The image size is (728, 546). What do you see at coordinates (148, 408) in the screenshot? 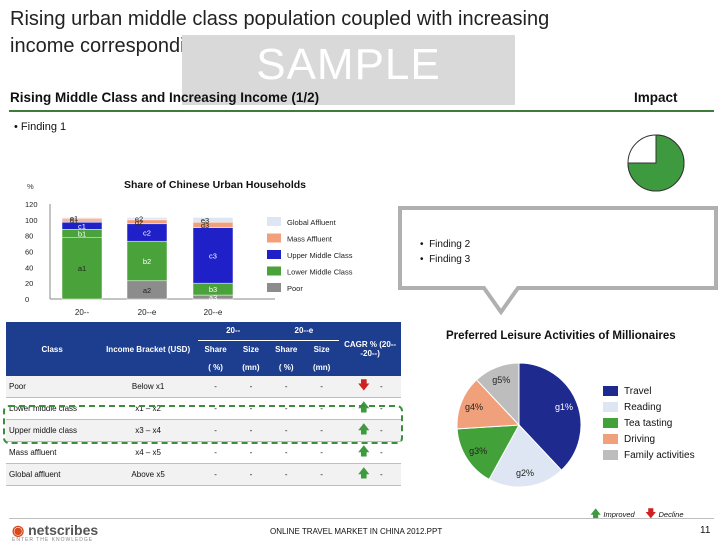
I see `cell-income: x1 – x2` at bounding box center [148, 408].